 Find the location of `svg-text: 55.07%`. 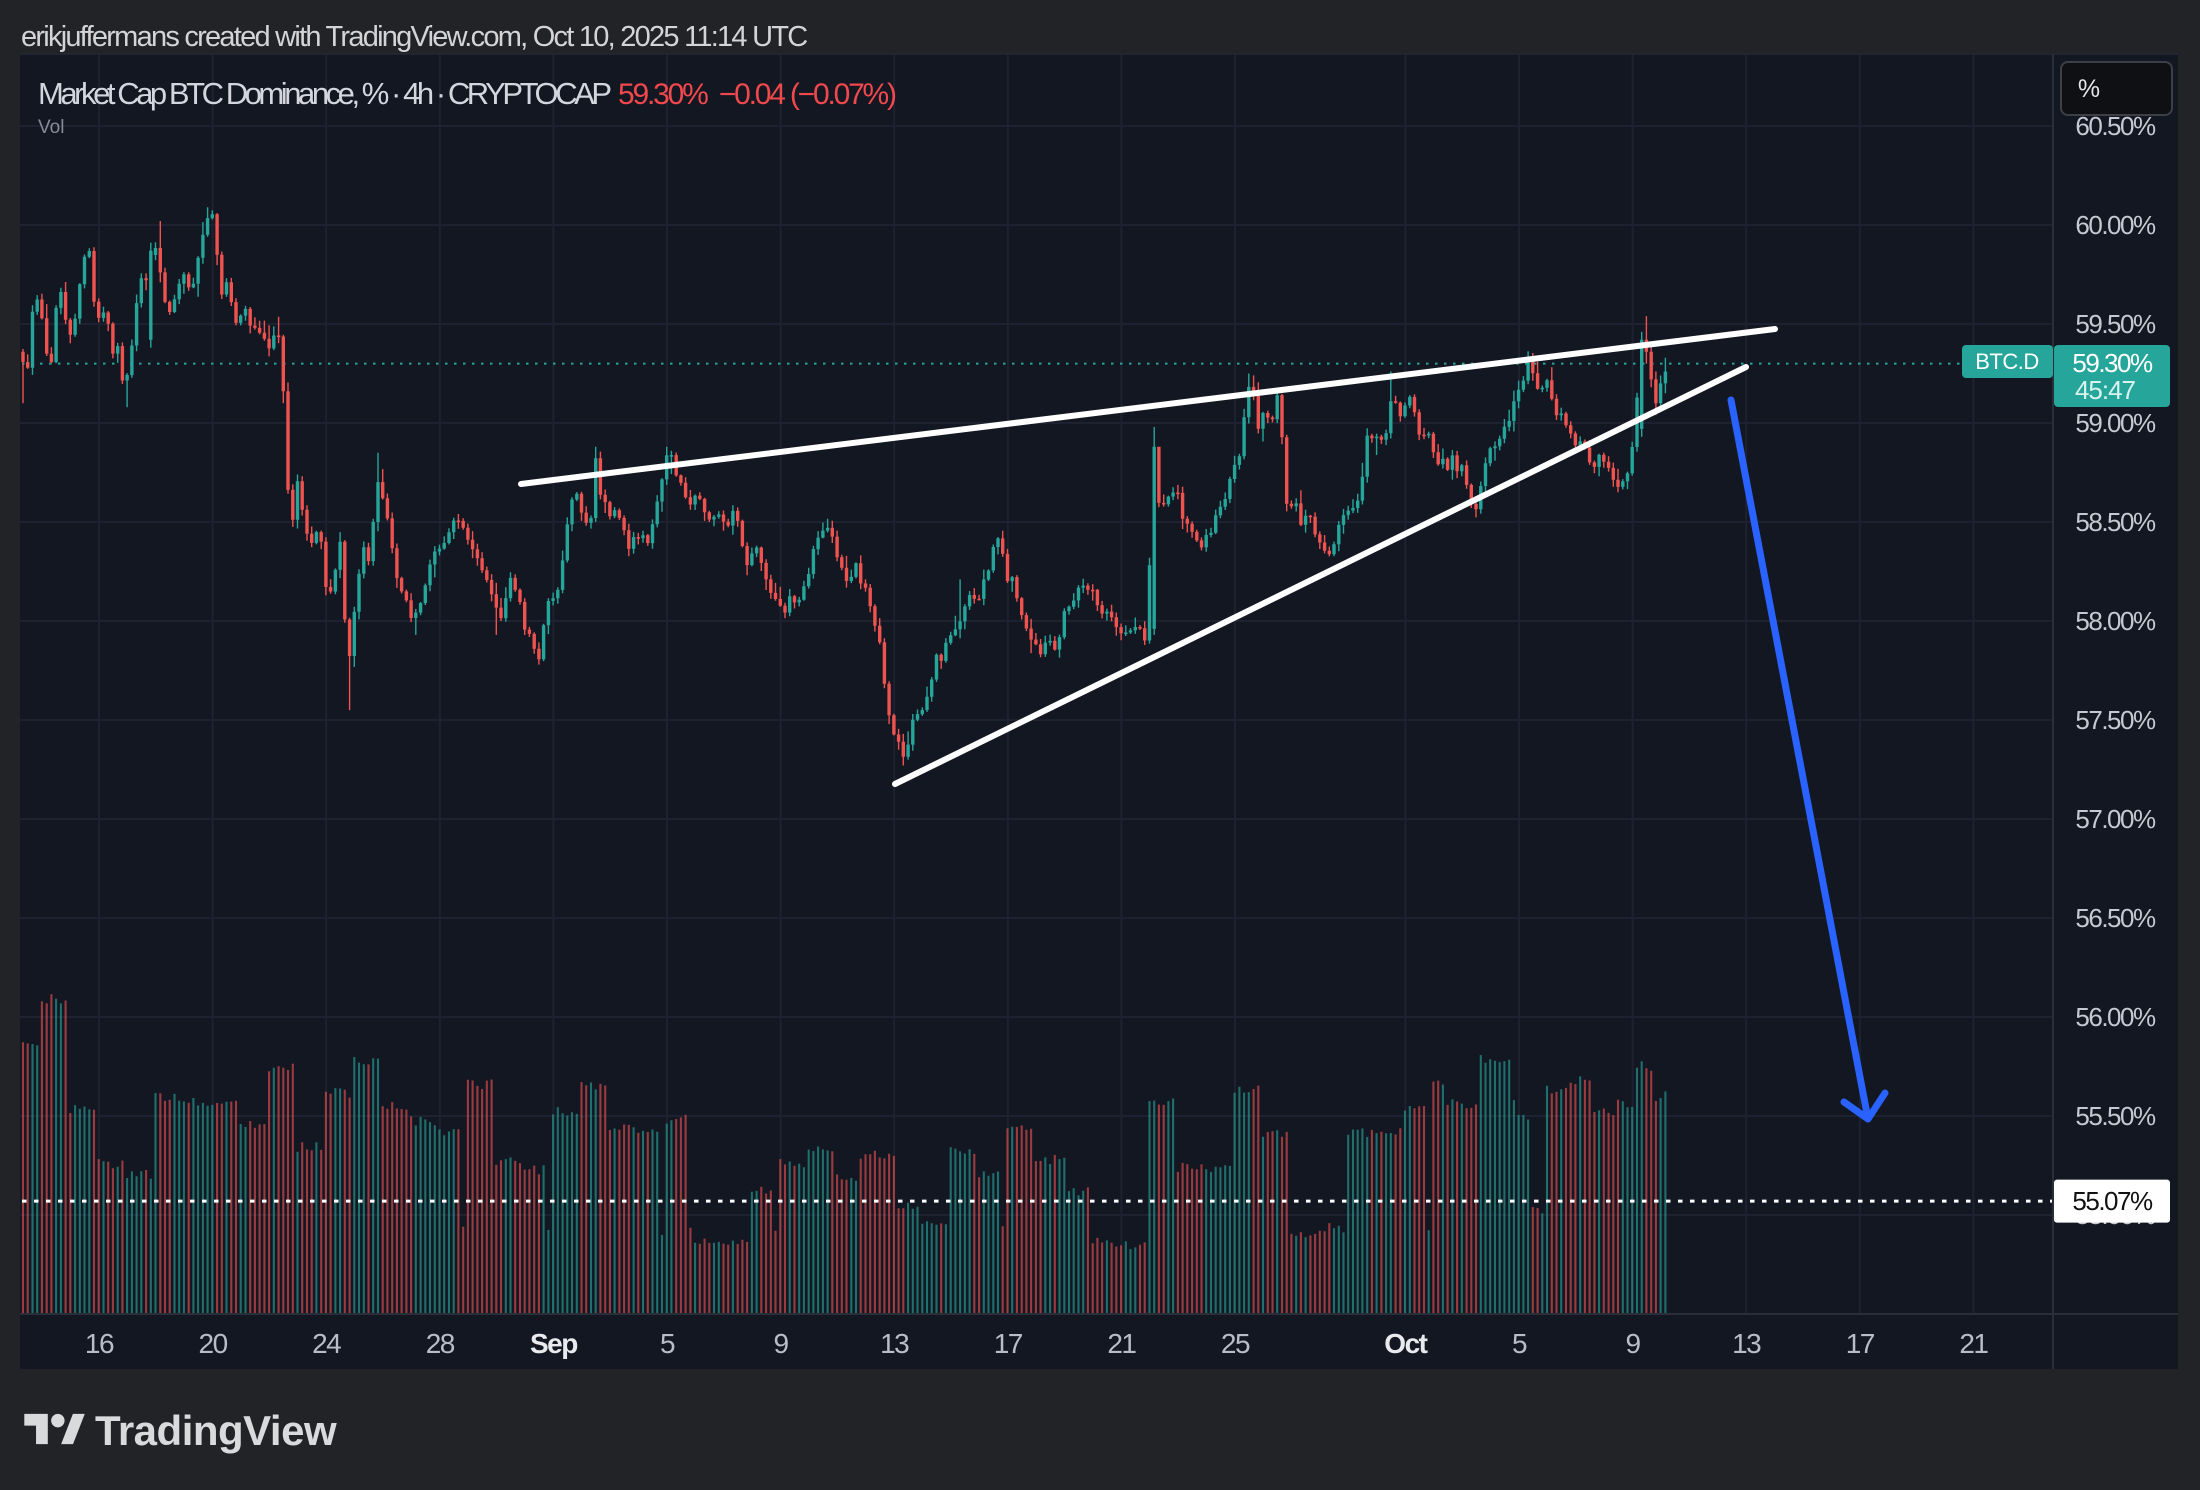

svg-text: 55.07% is located at coordinates (2112, 1201).